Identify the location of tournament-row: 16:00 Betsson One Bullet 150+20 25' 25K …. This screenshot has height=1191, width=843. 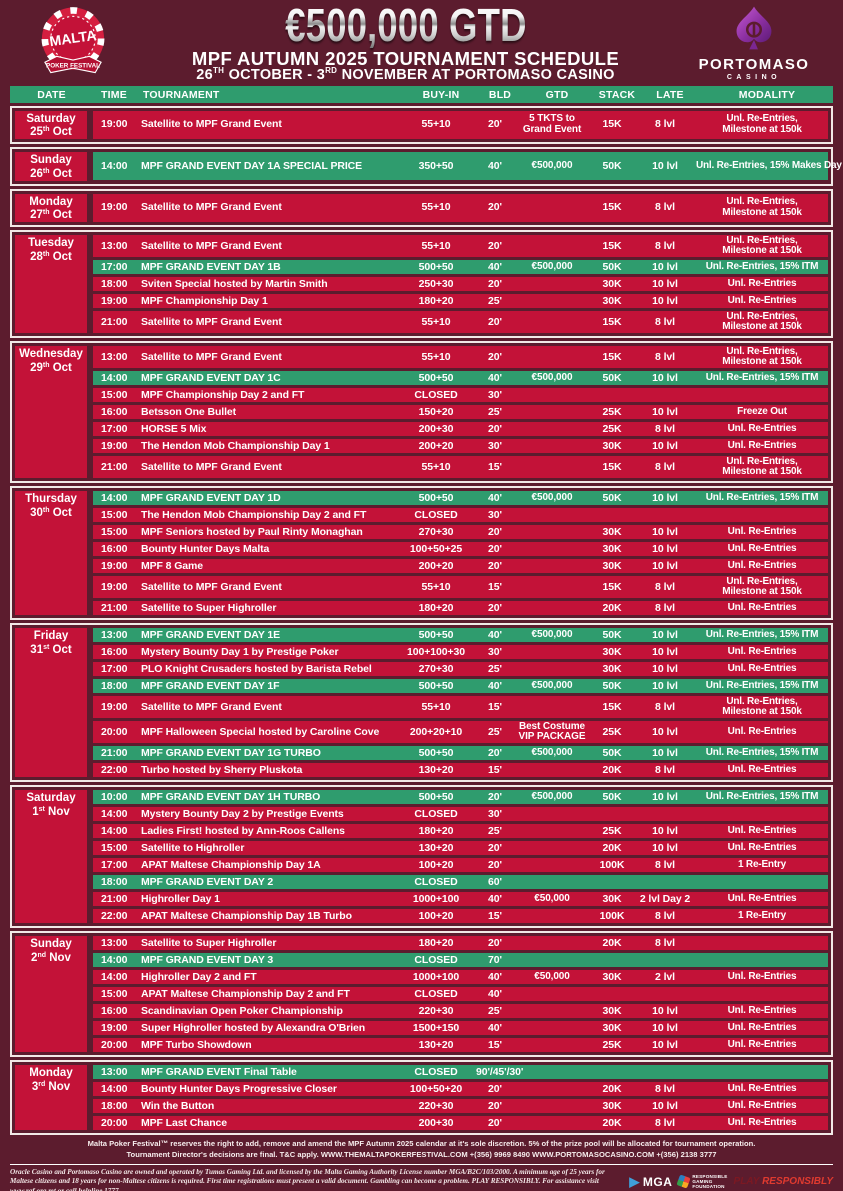
(460, 412).